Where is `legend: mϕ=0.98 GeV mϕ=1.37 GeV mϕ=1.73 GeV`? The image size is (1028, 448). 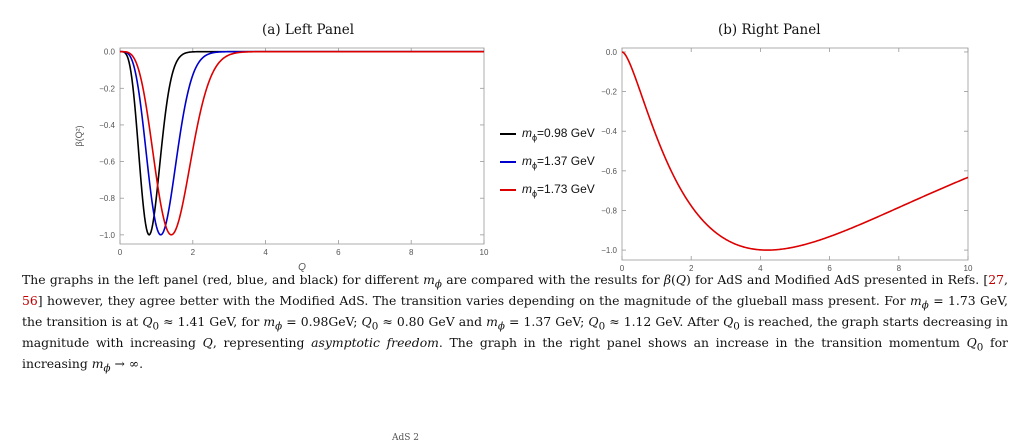
legend: mϕ=0.98 GeV mϕ=1.37 GeV mϕ=1.73 GeV is located at coordinates (547, 162).